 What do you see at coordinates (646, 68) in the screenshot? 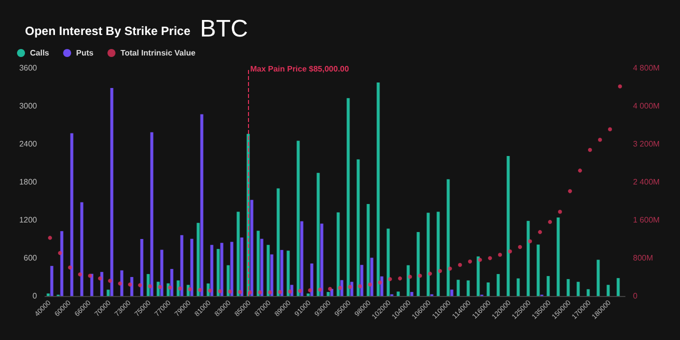
I see `y2-tick-label: 4 800M` at bounding box center [646, 68].